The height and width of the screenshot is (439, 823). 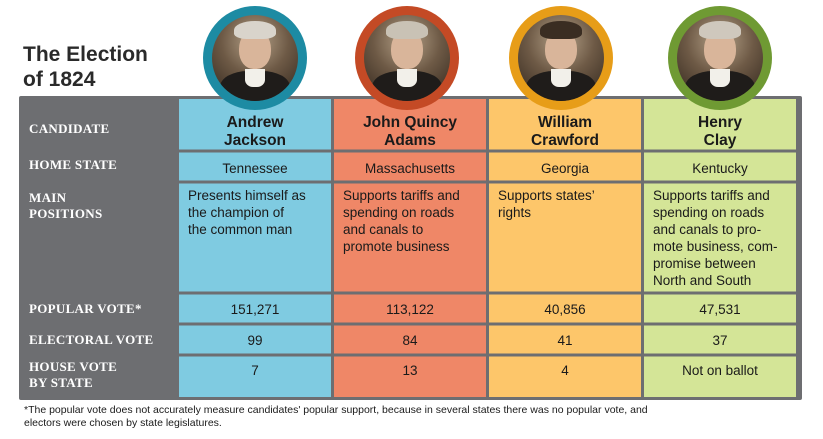 I want to click on main-positions-line: the common man, so click(x=240, y=229).